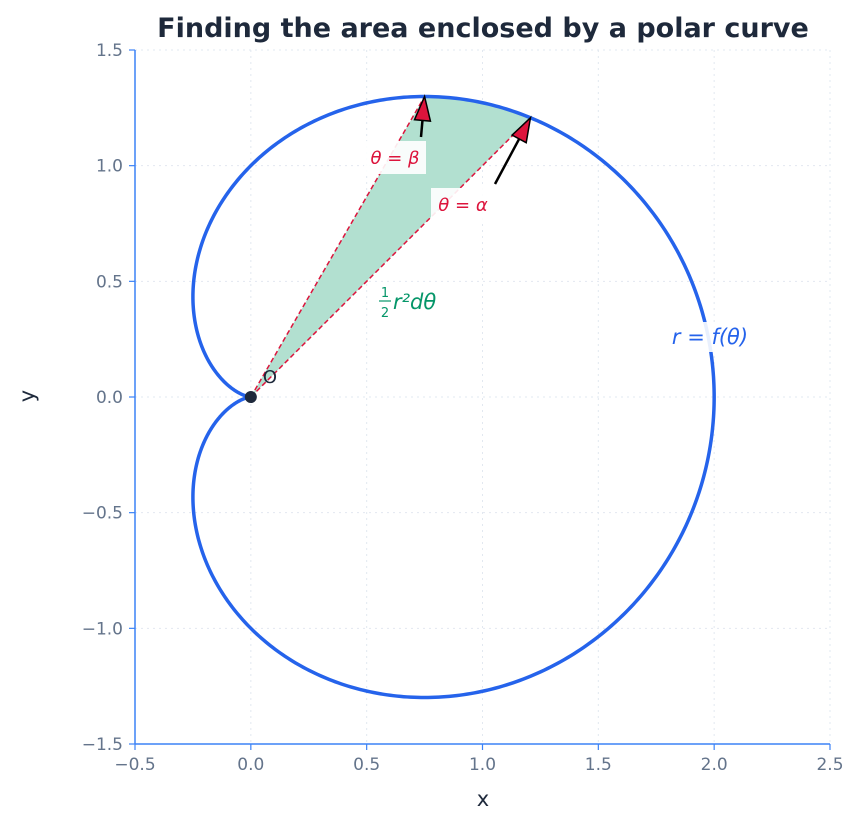 This screenshot has width=861, height=825. I want to click on x-tick-label-2: 0.5, so click(366, 765).